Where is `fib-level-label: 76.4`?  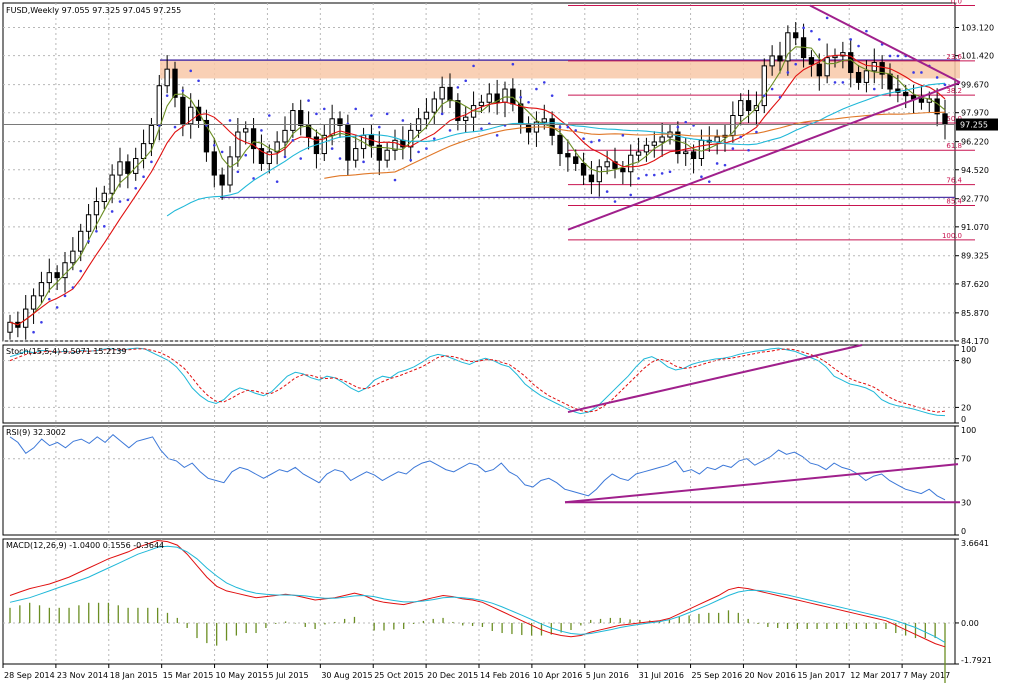 fib-level-label: 76.4 is located at coordinates (954, 181).